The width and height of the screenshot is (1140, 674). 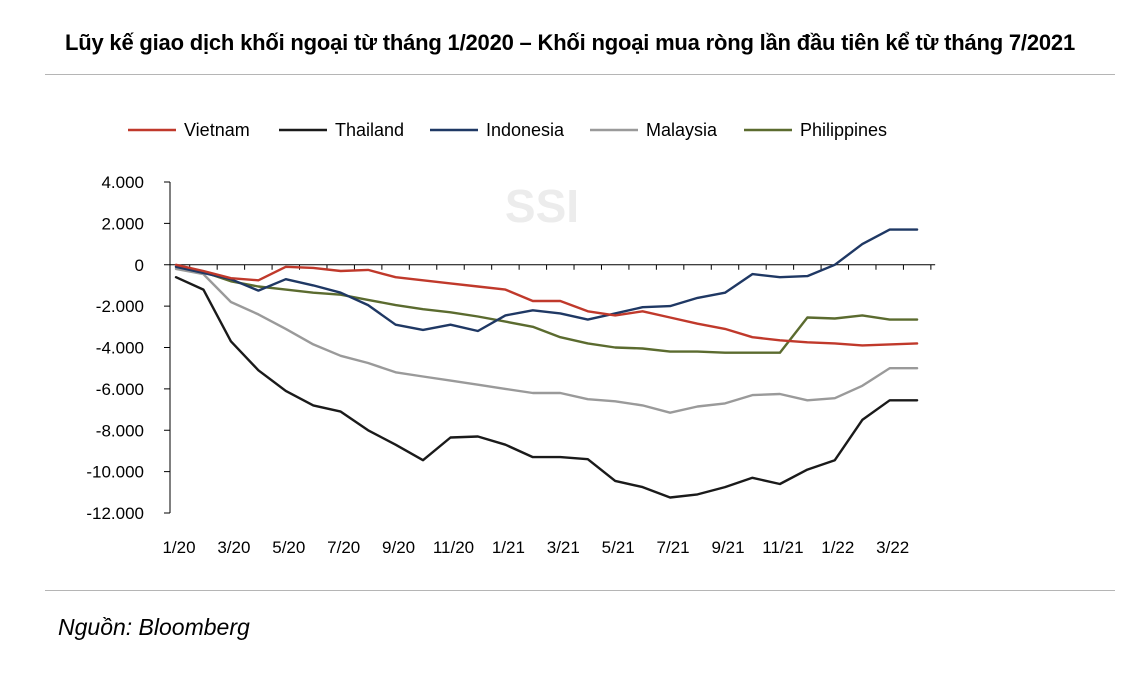 I want to click on y-tick-label: -2.000, so click(x=120, y=306).